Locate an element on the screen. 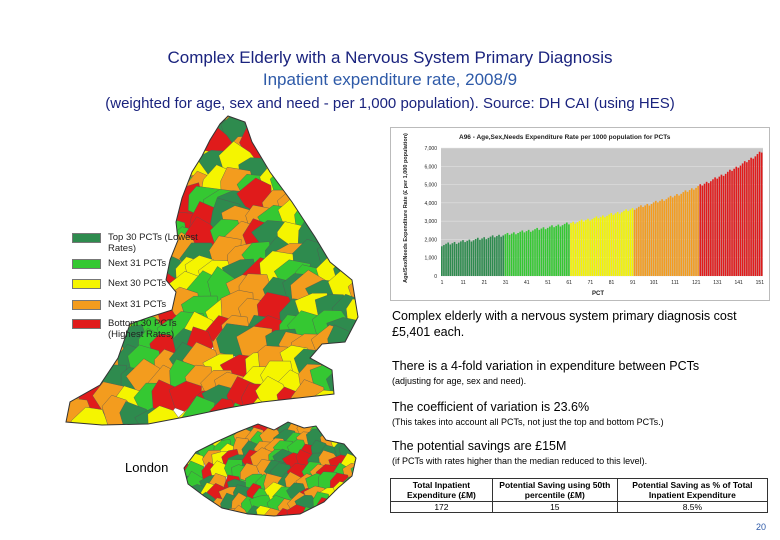  legend-item-bottom30: Bottom 30 PCTs (Highest Rates) is located at coordinates (135, 329).